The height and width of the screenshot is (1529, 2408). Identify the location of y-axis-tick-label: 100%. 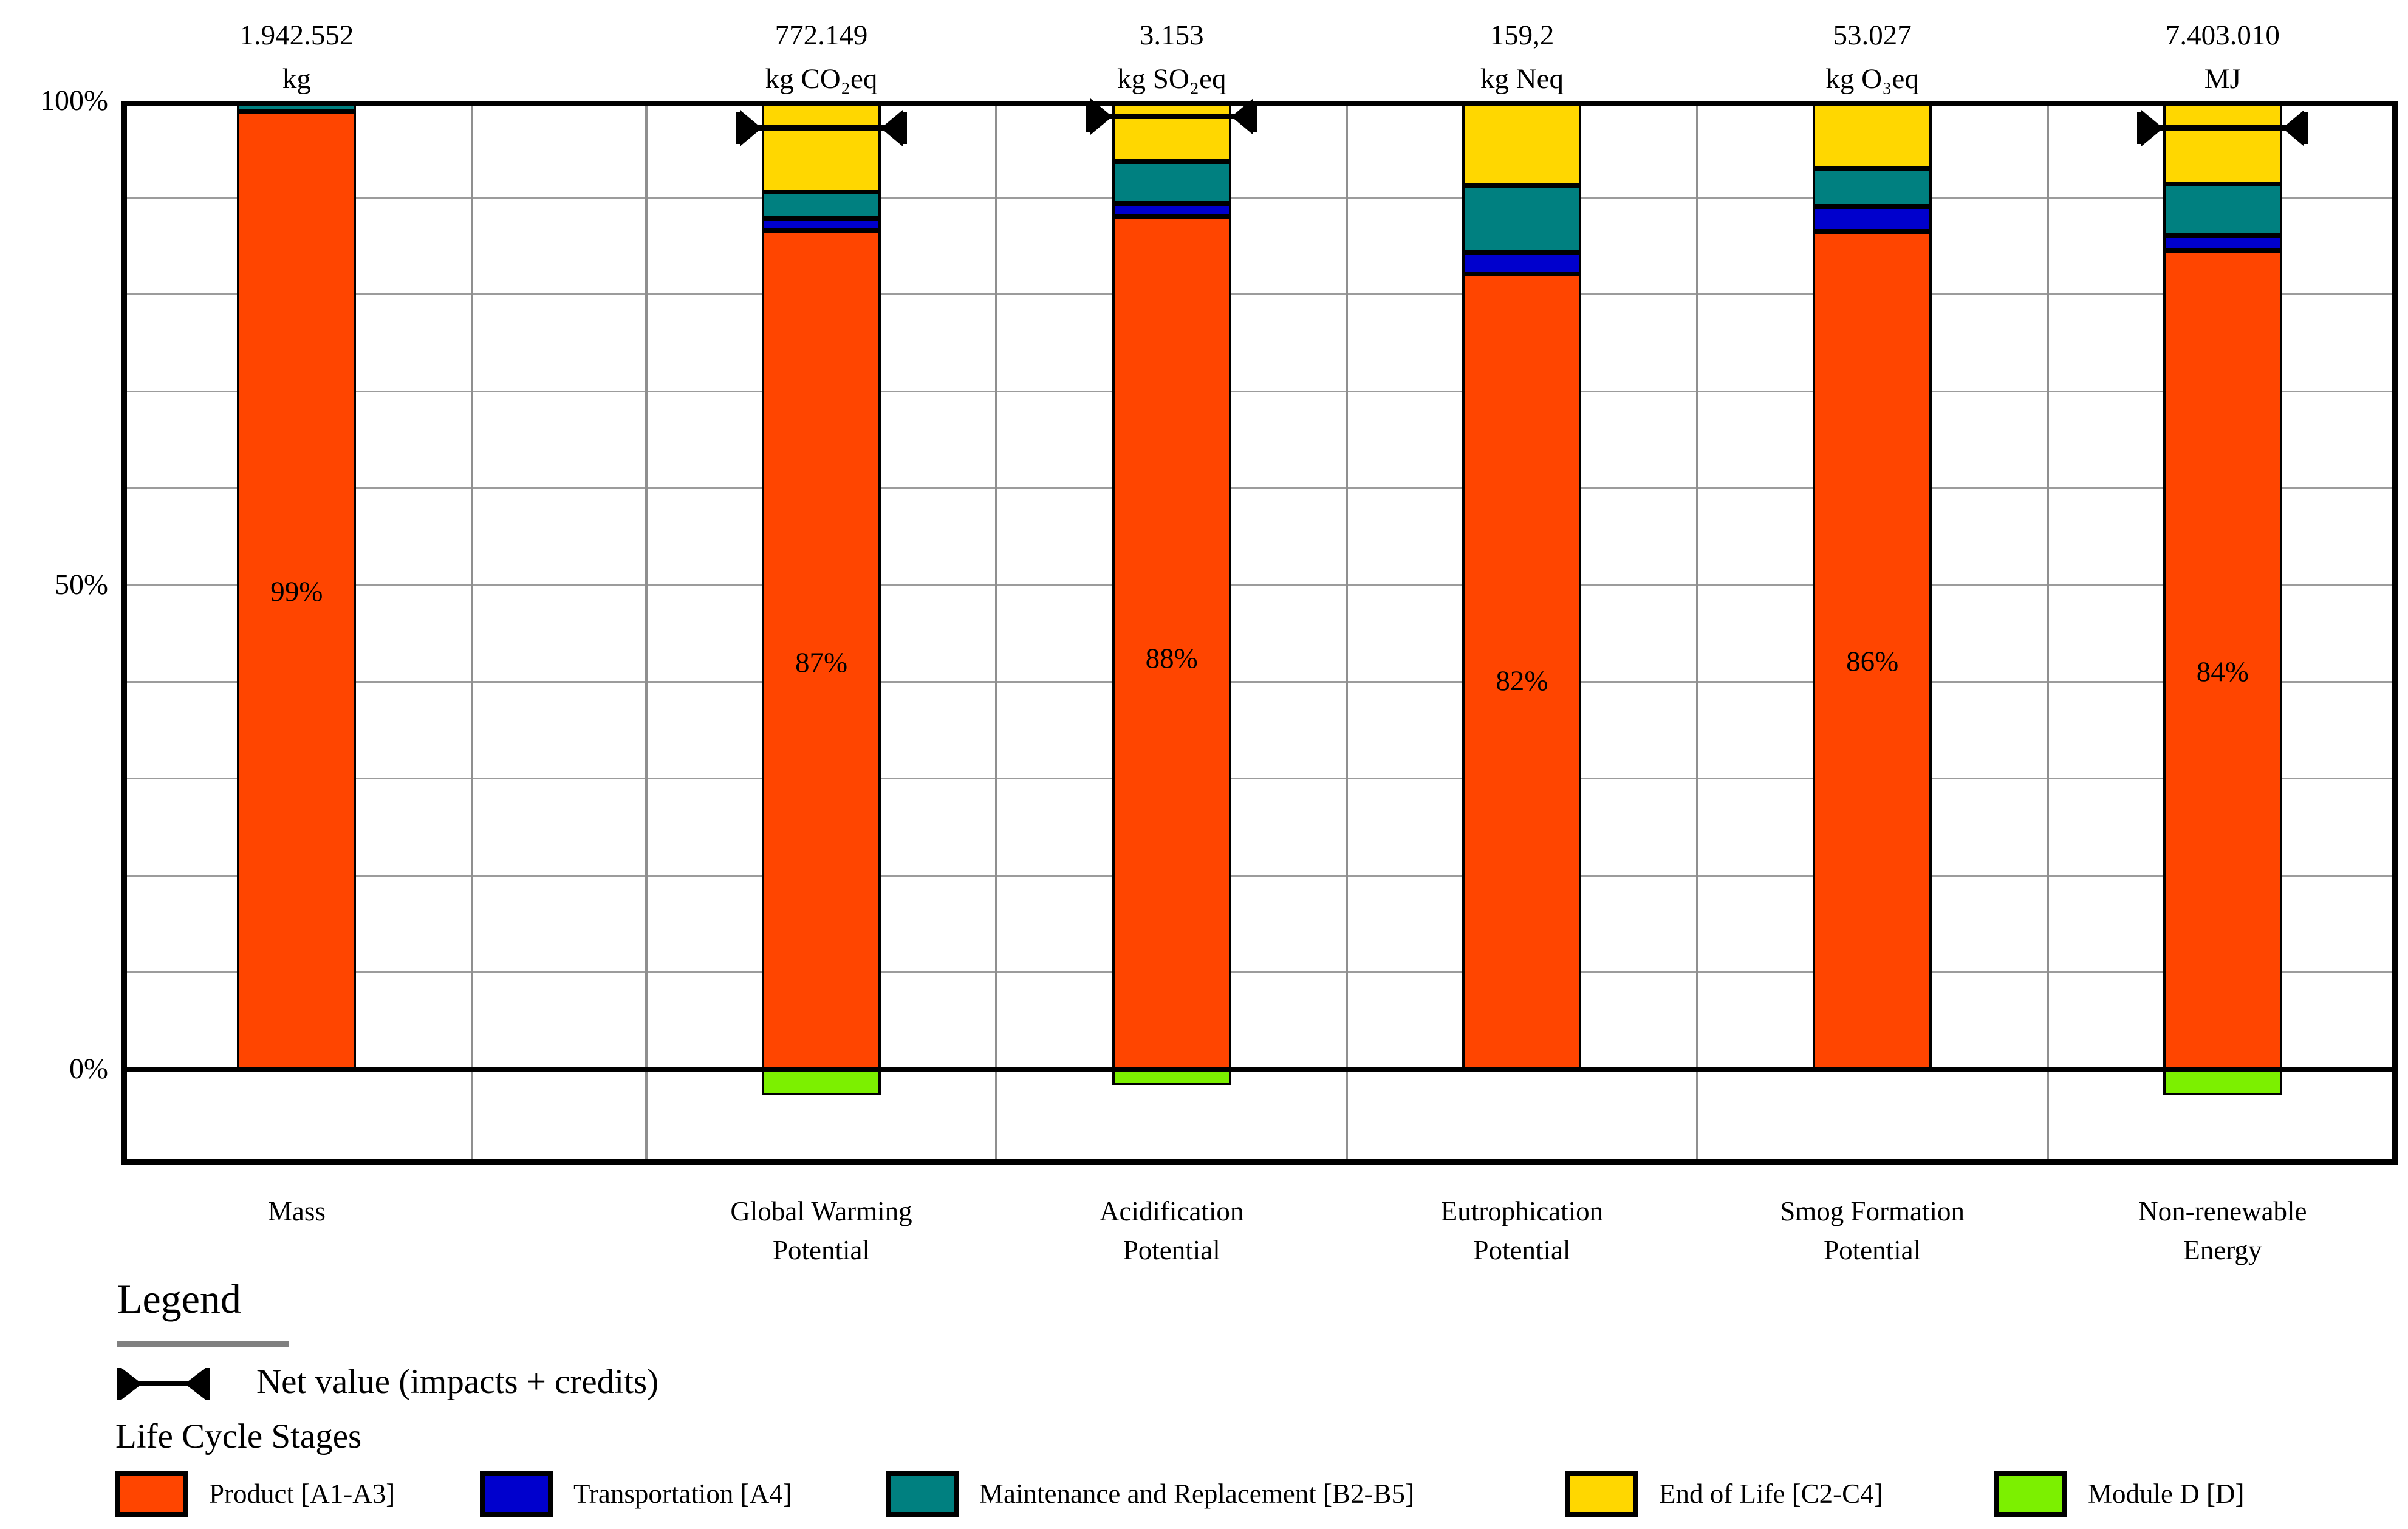
(74, 100).